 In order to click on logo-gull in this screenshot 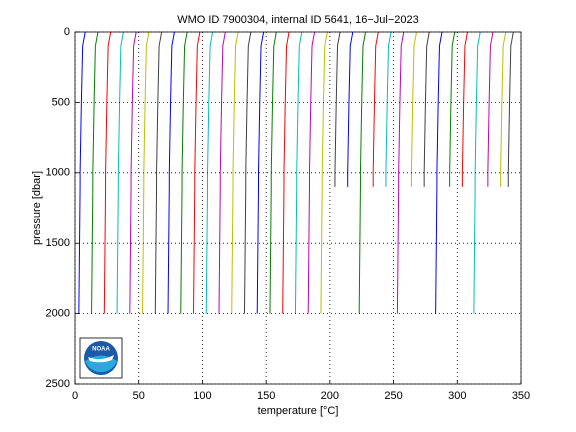, I will do `click(101, 359)`.